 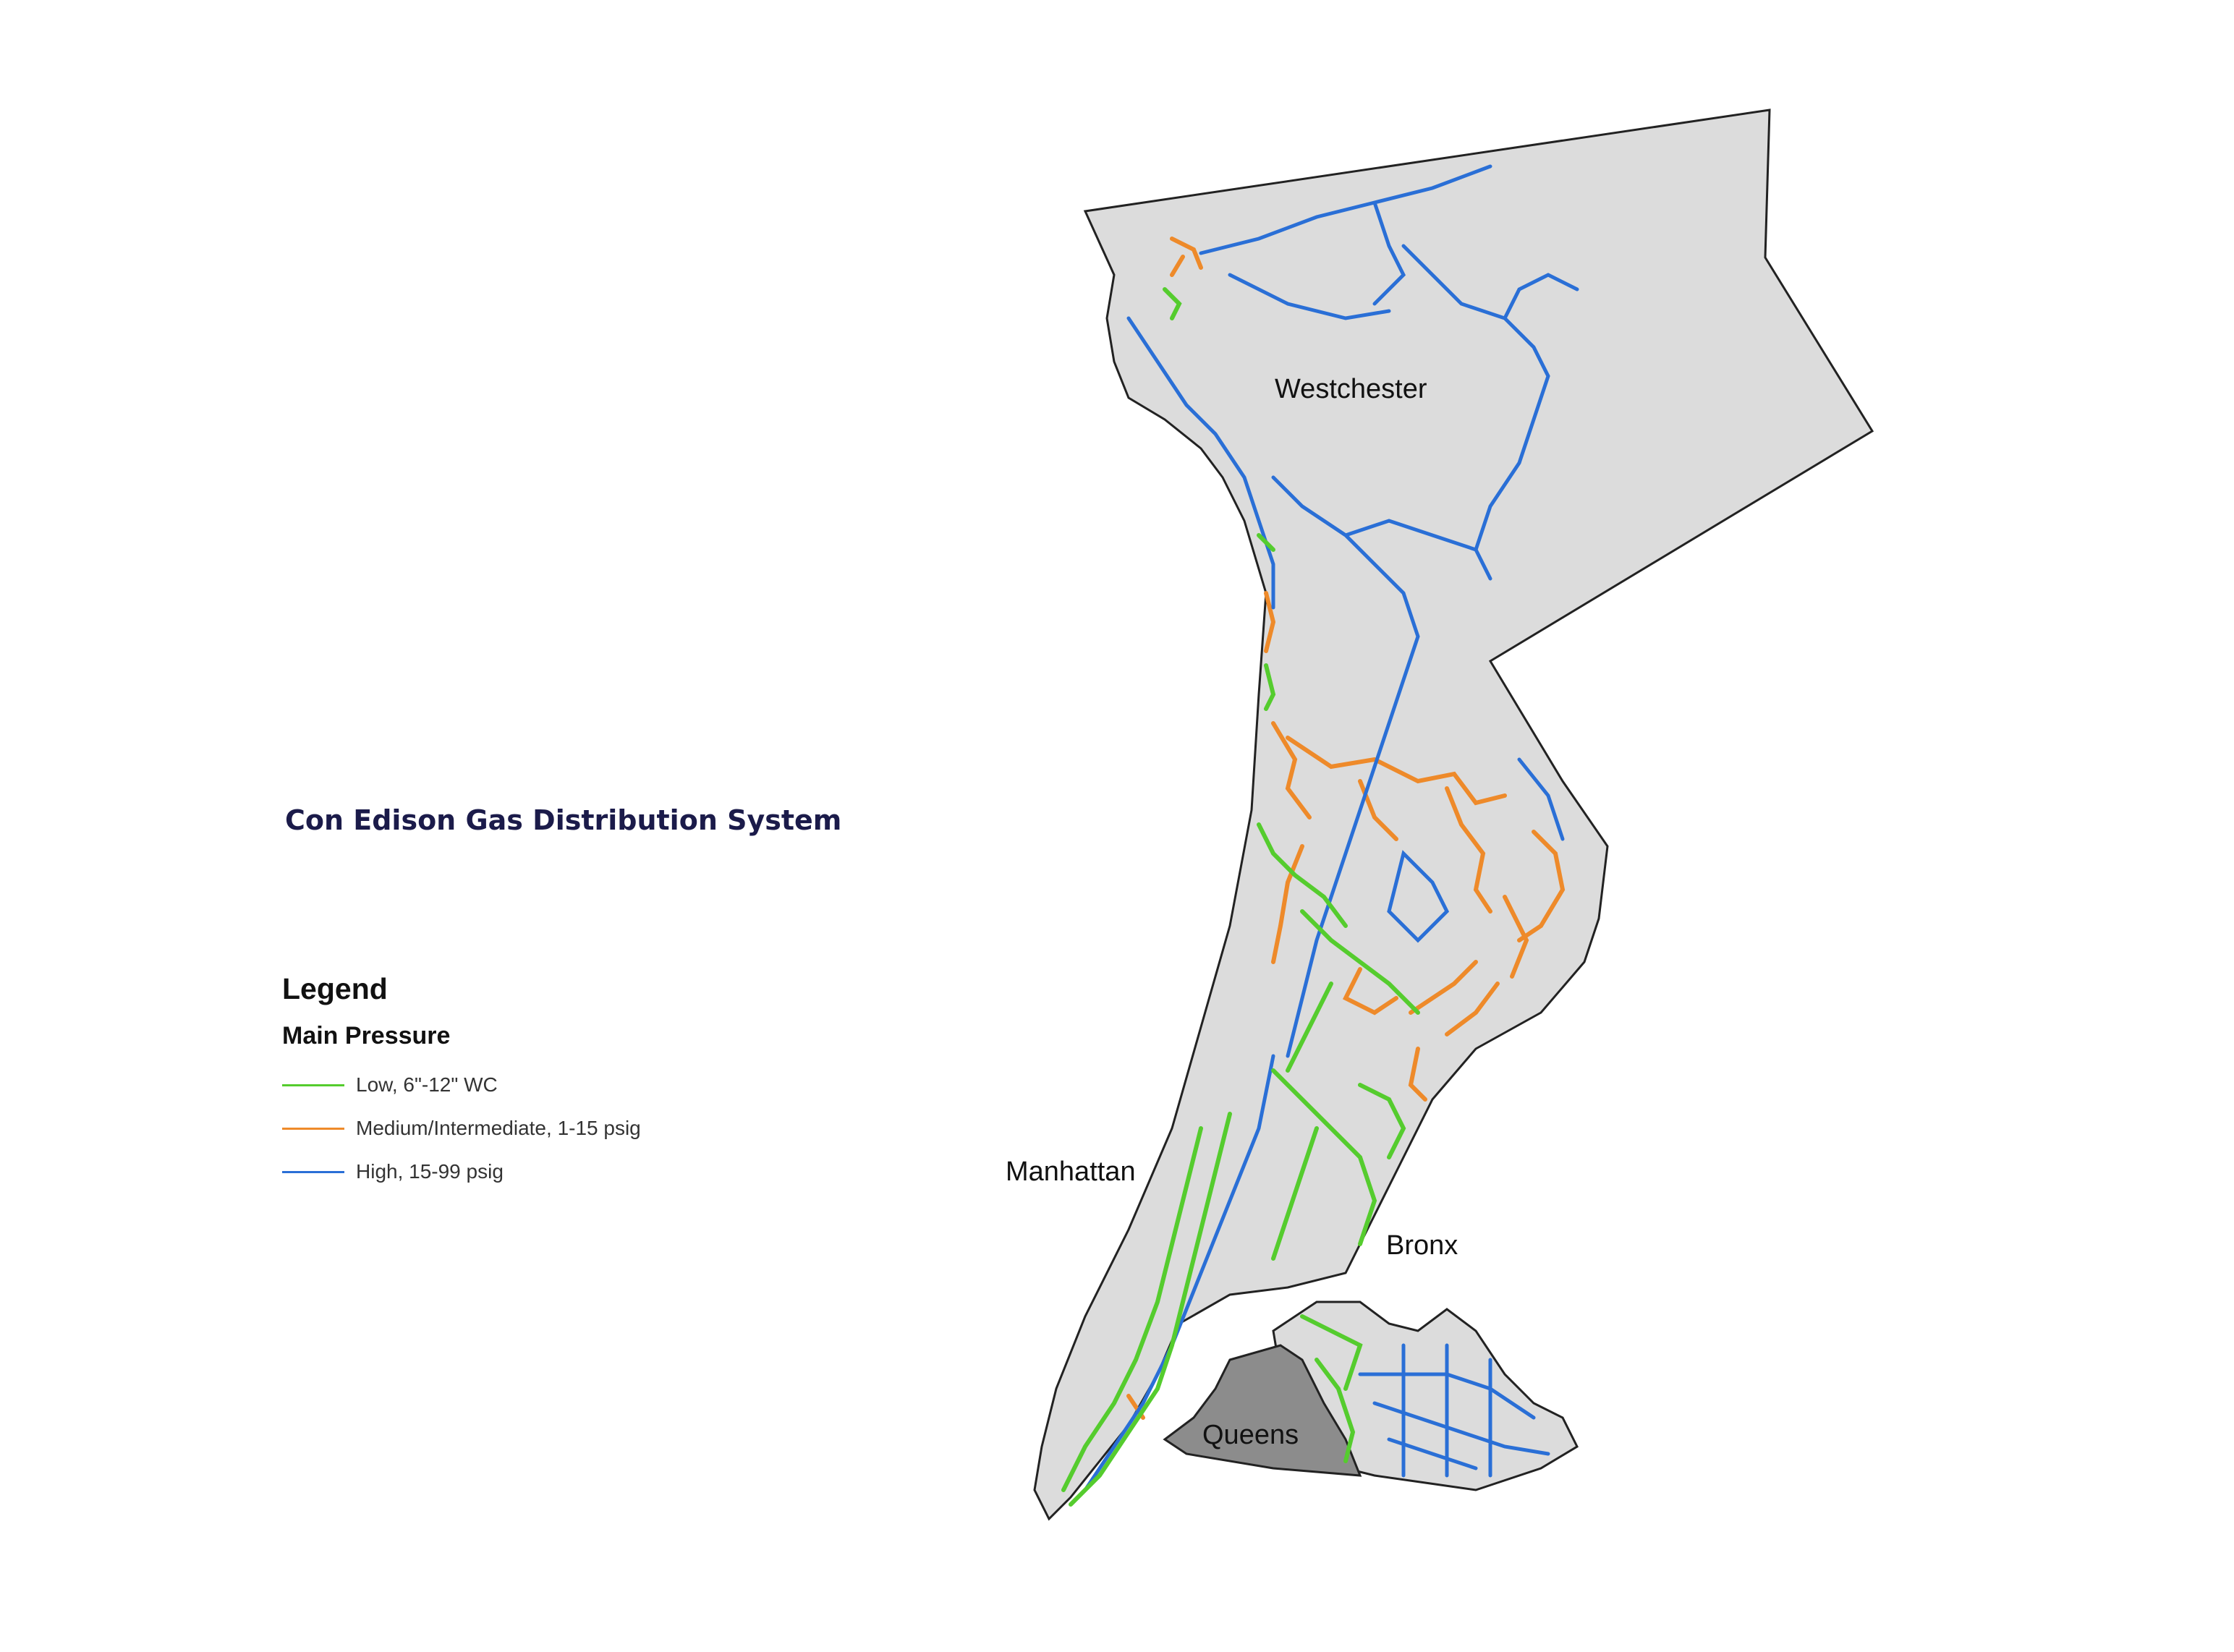 I want to click on region-label-manhattan: Manhattan, so click(x=1071, y=1172).